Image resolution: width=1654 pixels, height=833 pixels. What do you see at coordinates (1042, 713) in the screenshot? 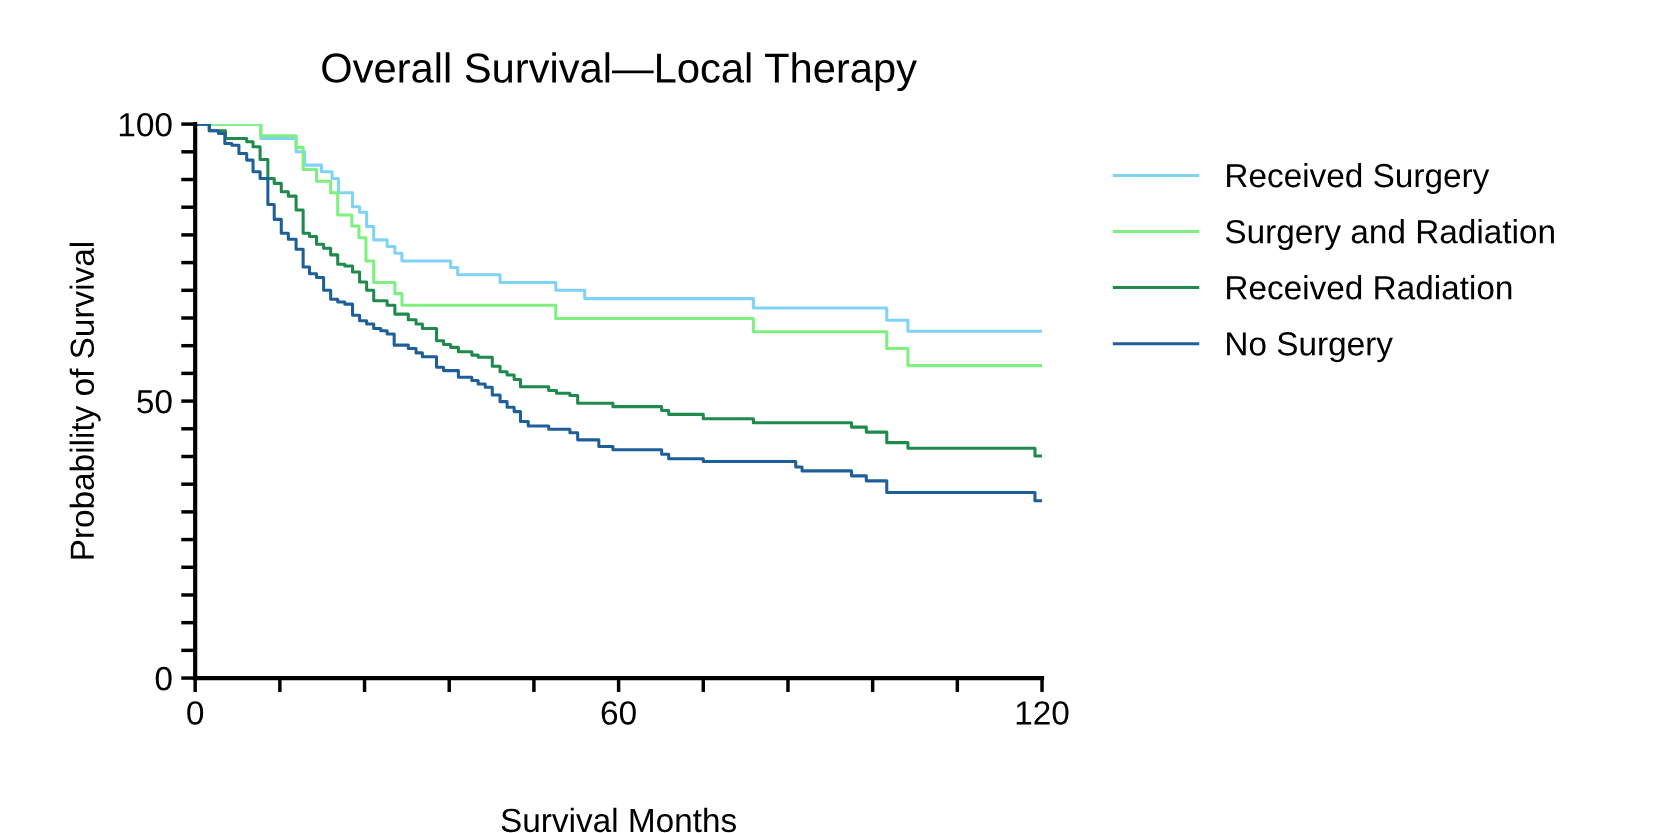
I see `x-tick-label: 120` at bounding box center [1042, 713].